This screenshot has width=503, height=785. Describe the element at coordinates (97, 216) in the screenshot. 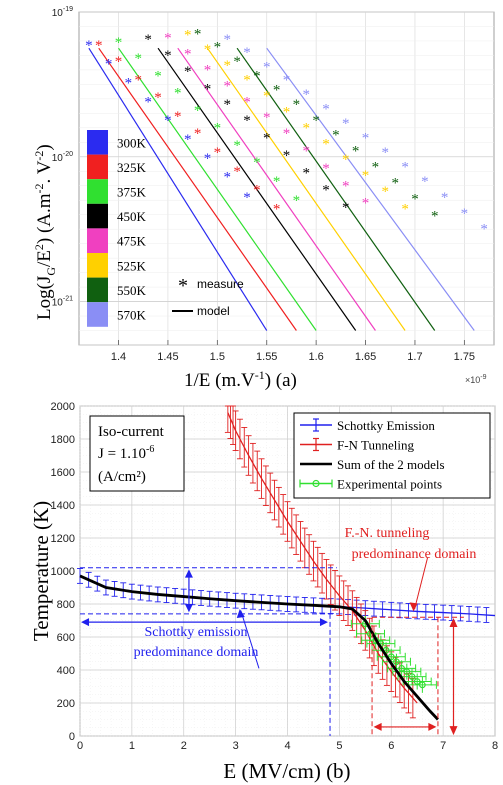

I see `legend-swatch-450K` at that location.